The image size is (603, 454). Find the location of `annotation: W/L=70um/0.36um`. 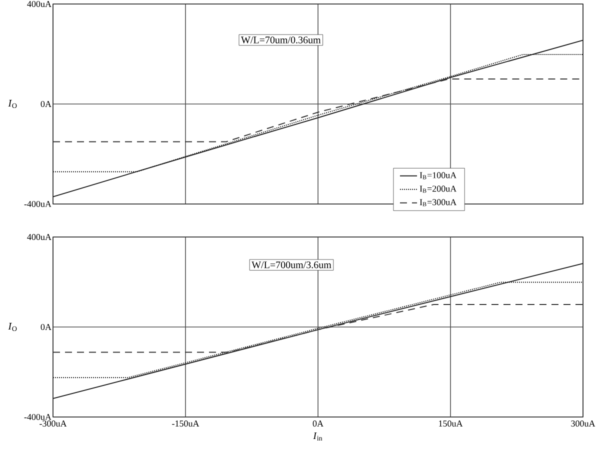

annotation: W/L=70um/0.36um is located at coordinates (281, 40).